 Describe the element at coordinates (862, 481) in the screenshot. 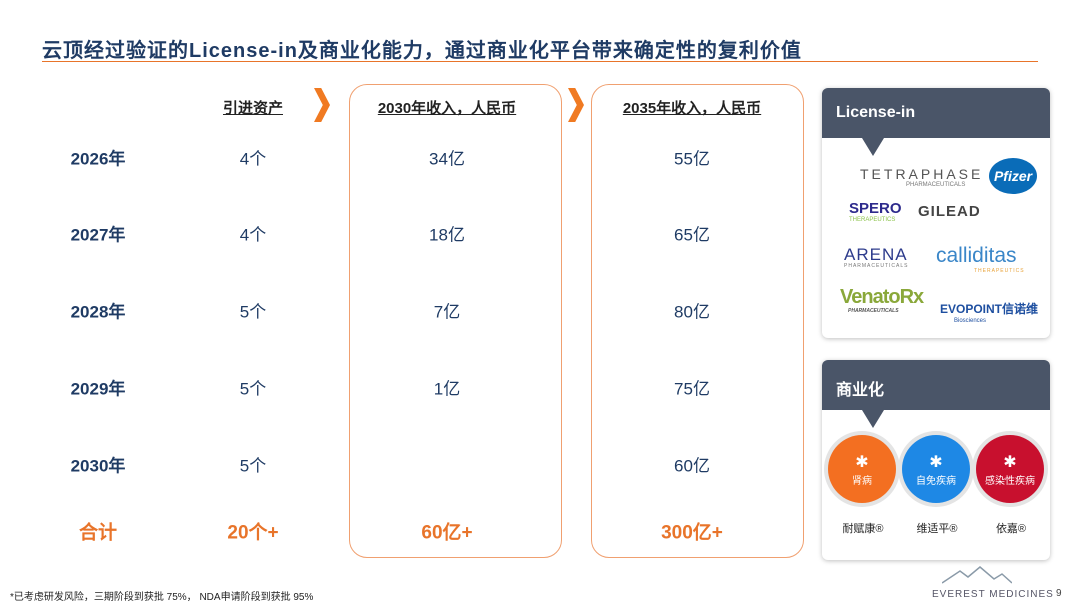

I see `therapy-area-label: 肾病` at that location.